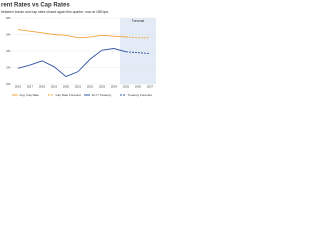  Describe the element at coordinates (42, 87) in the screenshot. I see `x-tick-label: 2018` at that location.